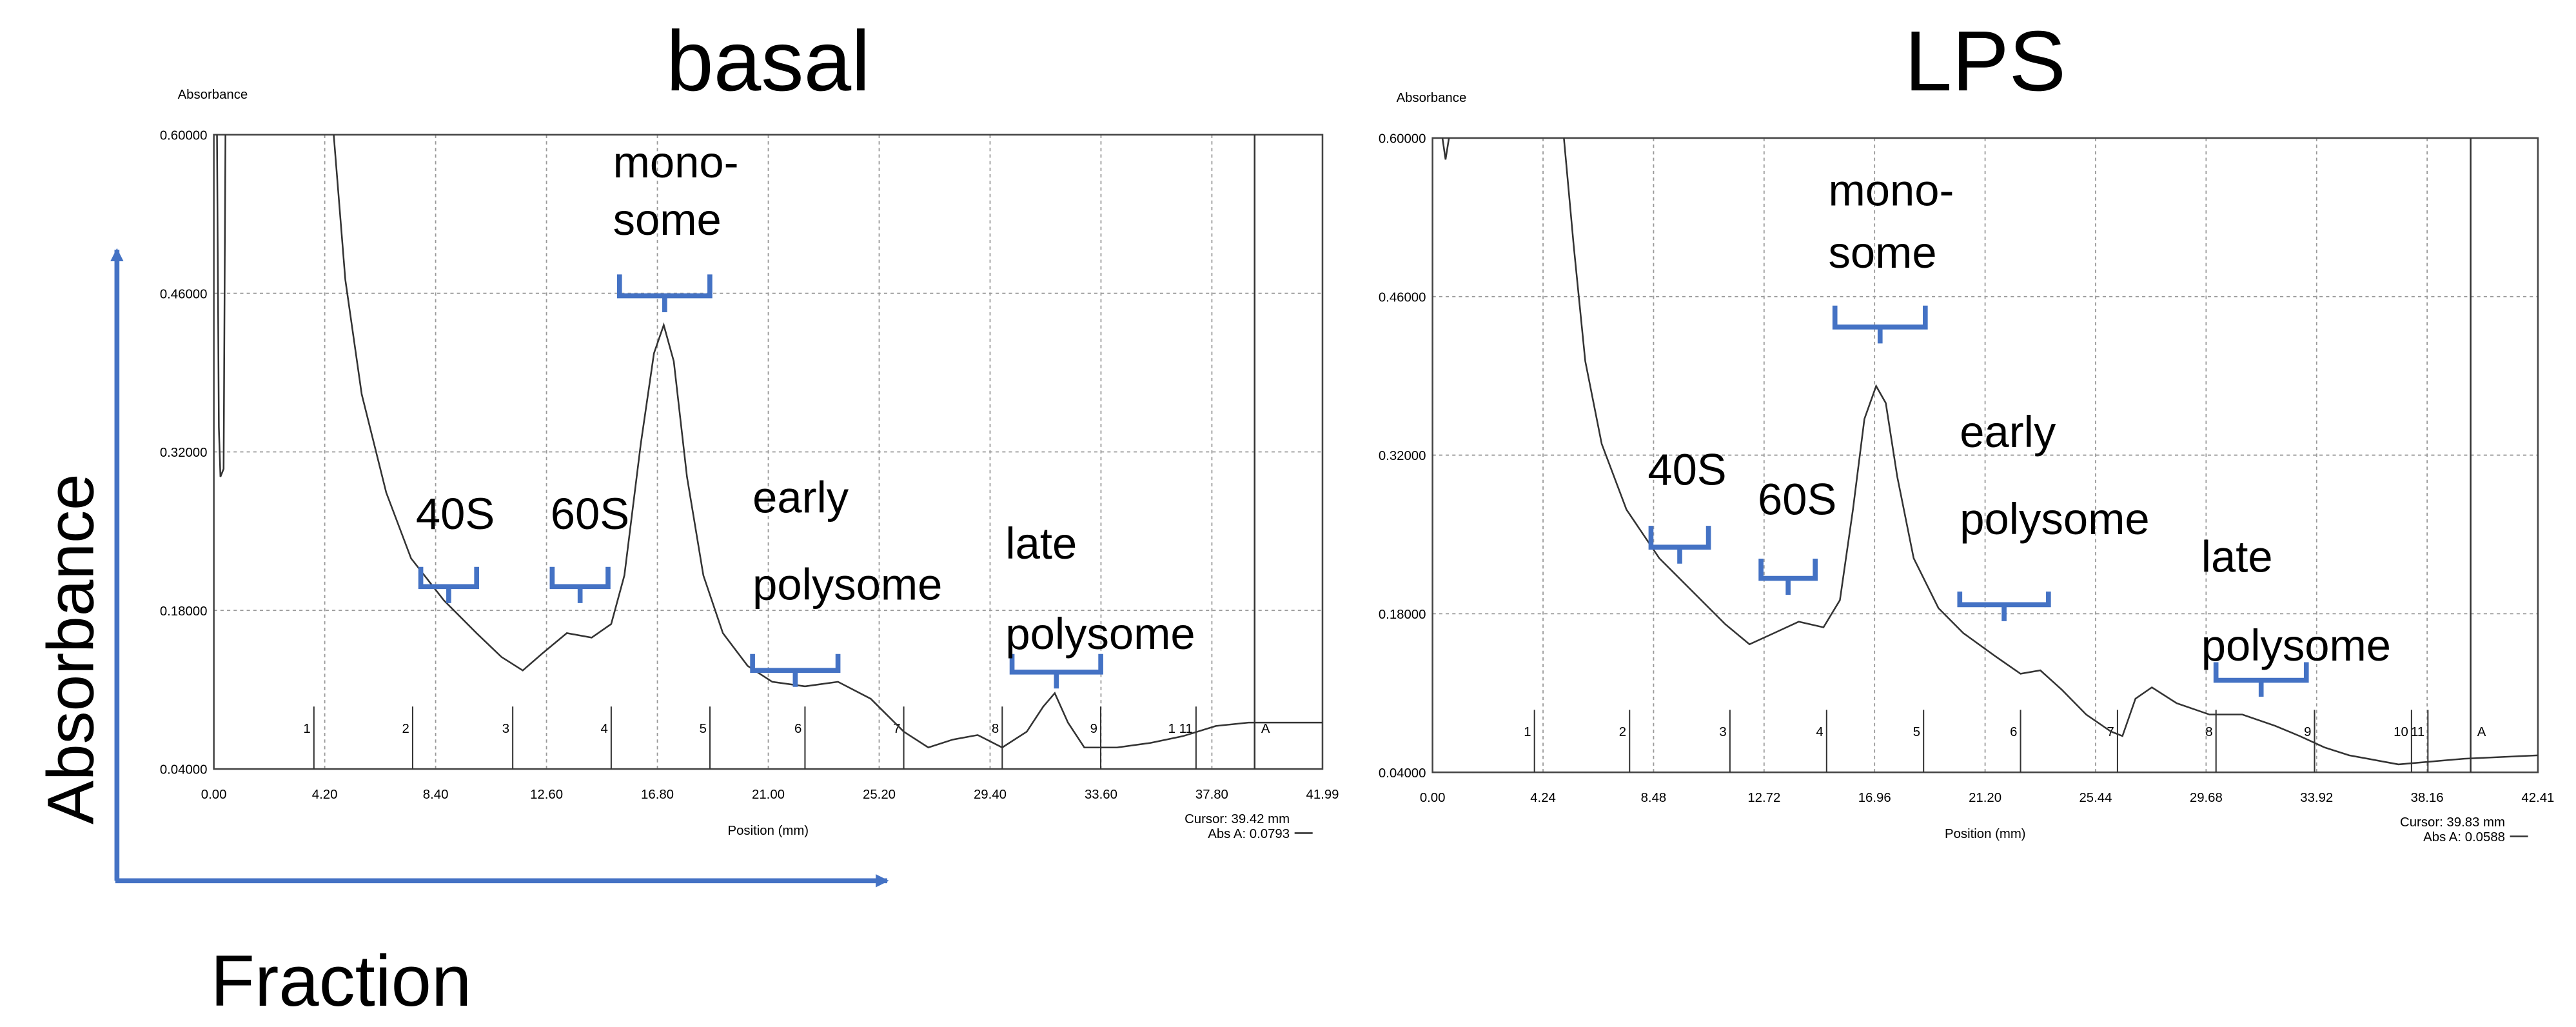  I want to click on cursor-text: Cursor: 39.42 mm, so click(1237, 819).